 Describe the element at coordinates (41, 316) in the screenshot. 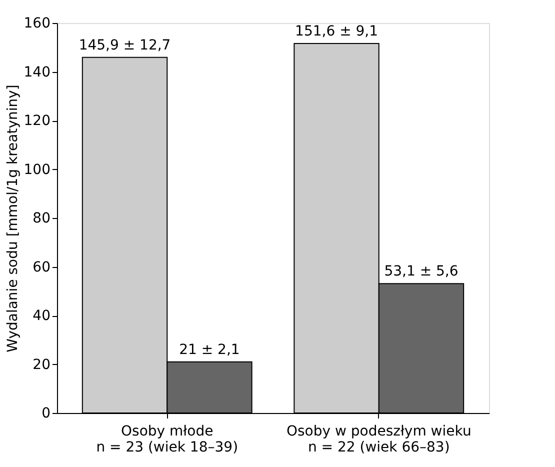

I see `y-tick-label: 40` at that location.